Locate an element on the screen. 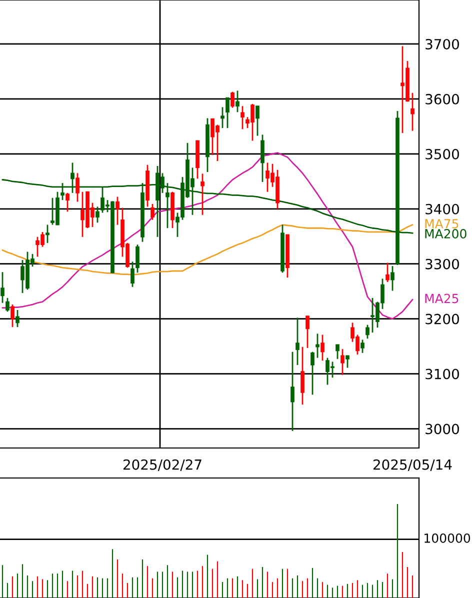 The image size is (472, 598). y-tick-label: 3700 is located at coordinates (442, 44).